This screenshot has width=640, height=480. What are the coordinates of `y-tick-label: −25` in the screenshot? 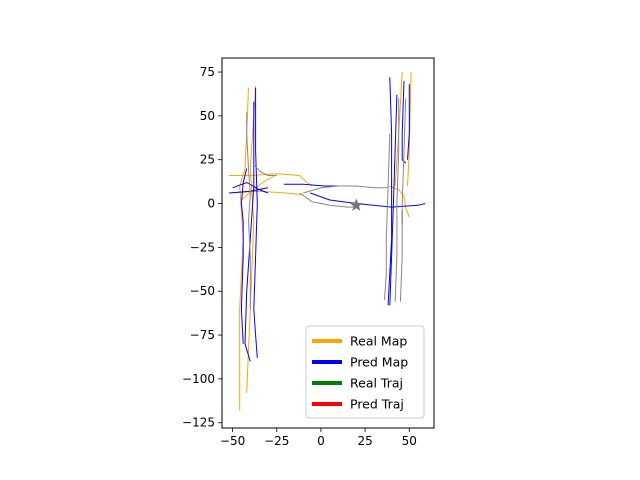 It's located at (202, 247).